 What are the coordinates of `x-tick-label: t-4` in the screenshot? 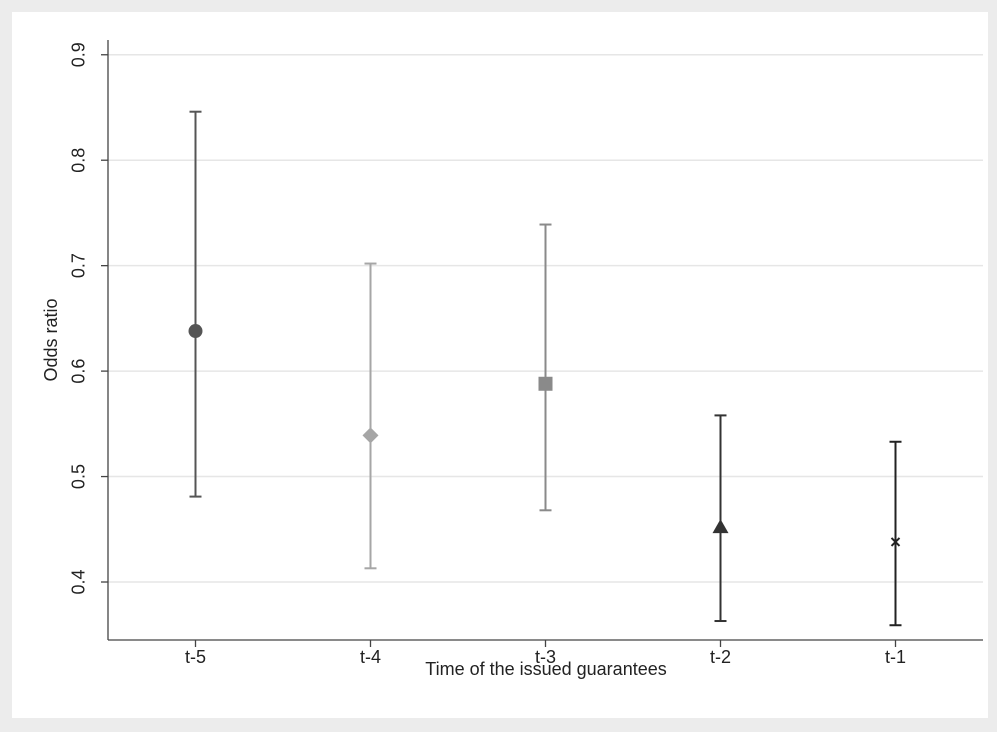 It's located at (370, 657).